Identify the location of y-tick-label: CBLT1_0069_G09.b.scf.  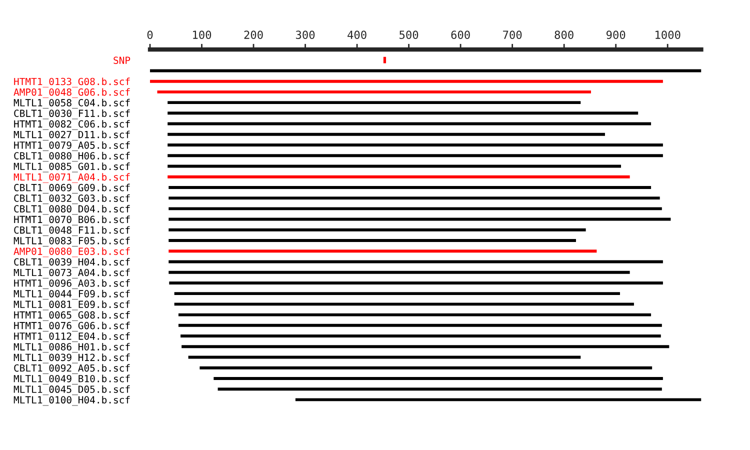
(72, 189).